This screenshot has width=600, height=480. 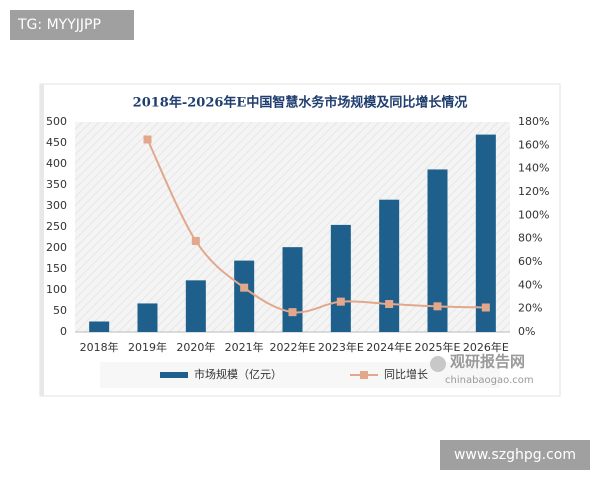 I want to click on logo-url: chinabaogao.com, so click(x=489, y=380).